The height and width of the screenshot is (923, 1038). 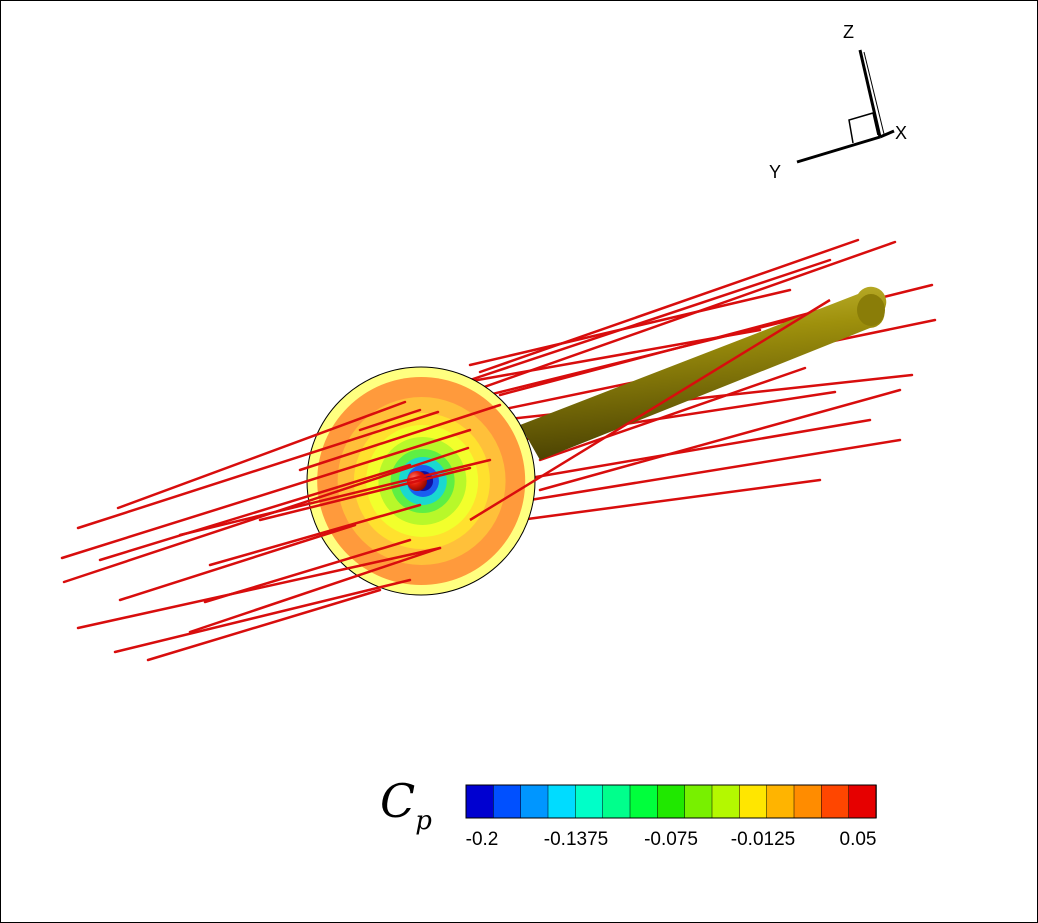 I want to click on shaft-body, so click(x=703, y=373).